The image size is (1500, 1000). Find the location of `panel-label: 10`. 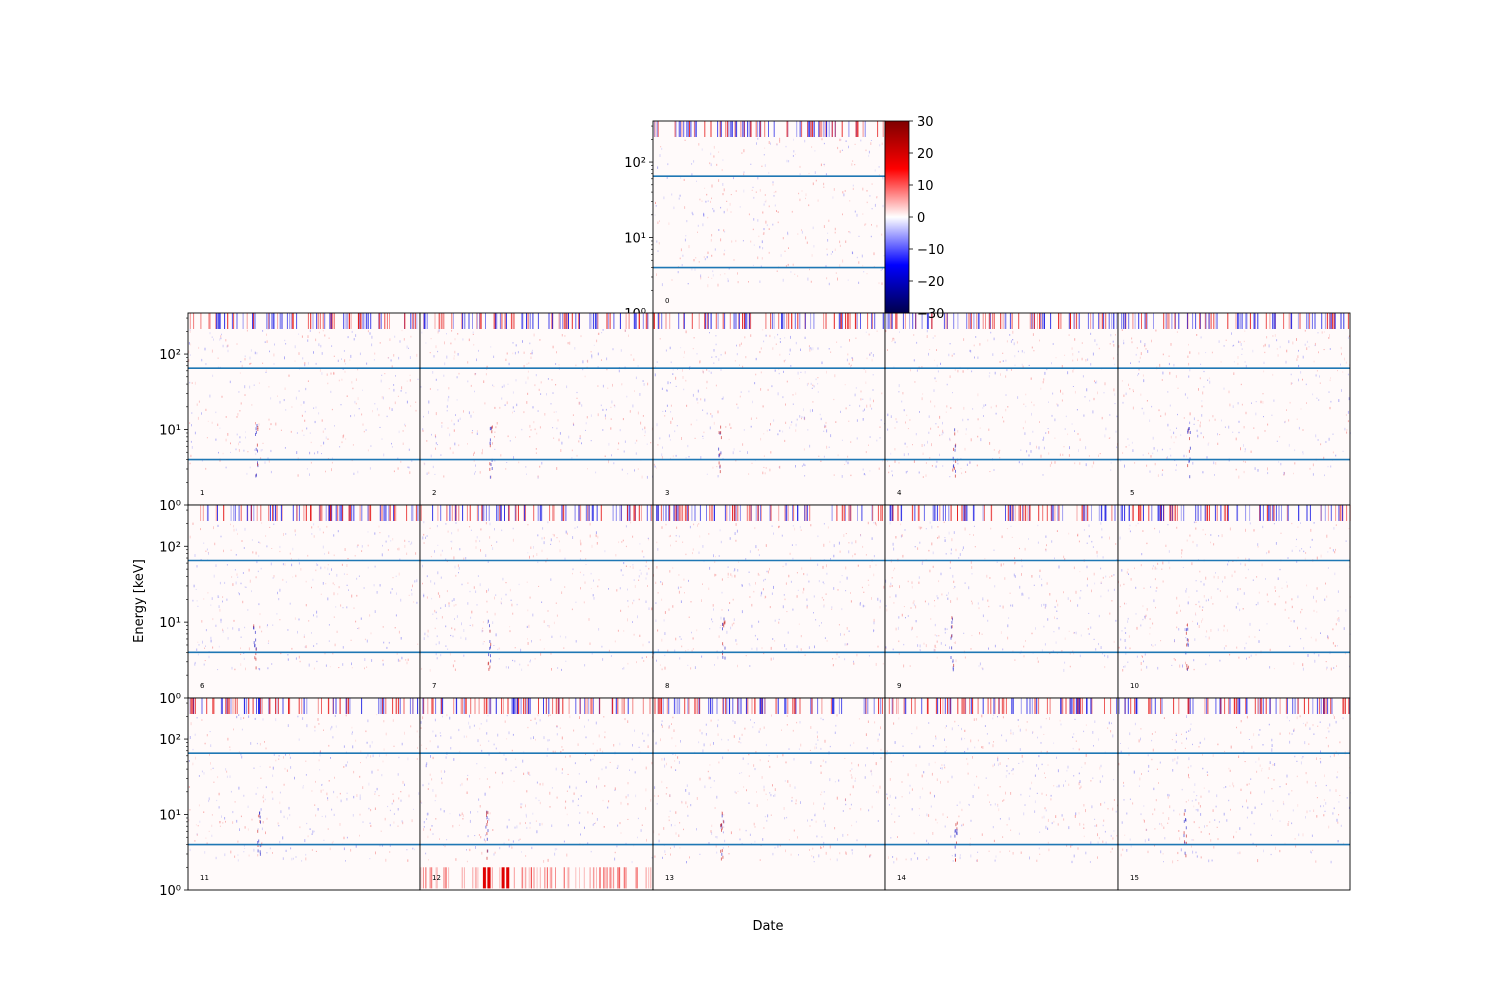

panel-label: 10 is located at coordinates (1134, 686).